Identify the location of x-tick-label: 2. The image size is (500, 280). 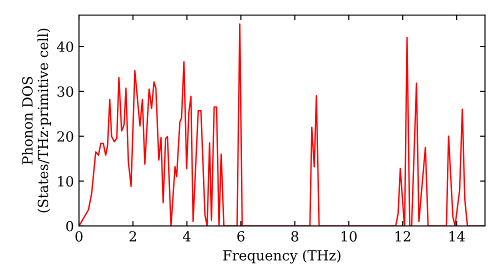
(132, 236).